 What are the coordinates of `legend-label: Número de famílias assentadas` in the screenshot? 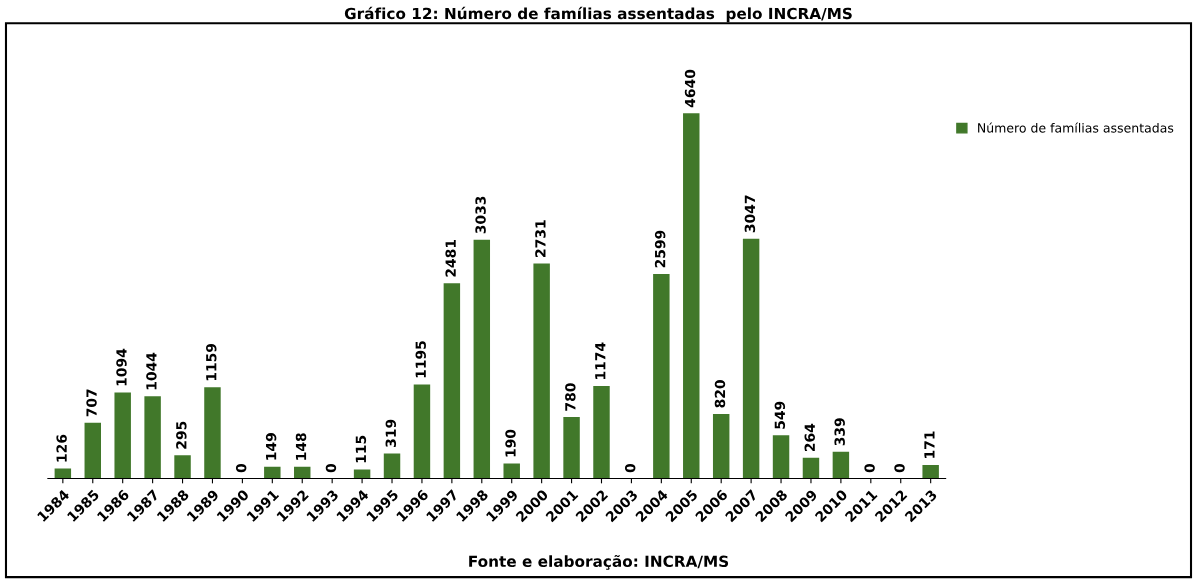 It's located at (1076, 127).